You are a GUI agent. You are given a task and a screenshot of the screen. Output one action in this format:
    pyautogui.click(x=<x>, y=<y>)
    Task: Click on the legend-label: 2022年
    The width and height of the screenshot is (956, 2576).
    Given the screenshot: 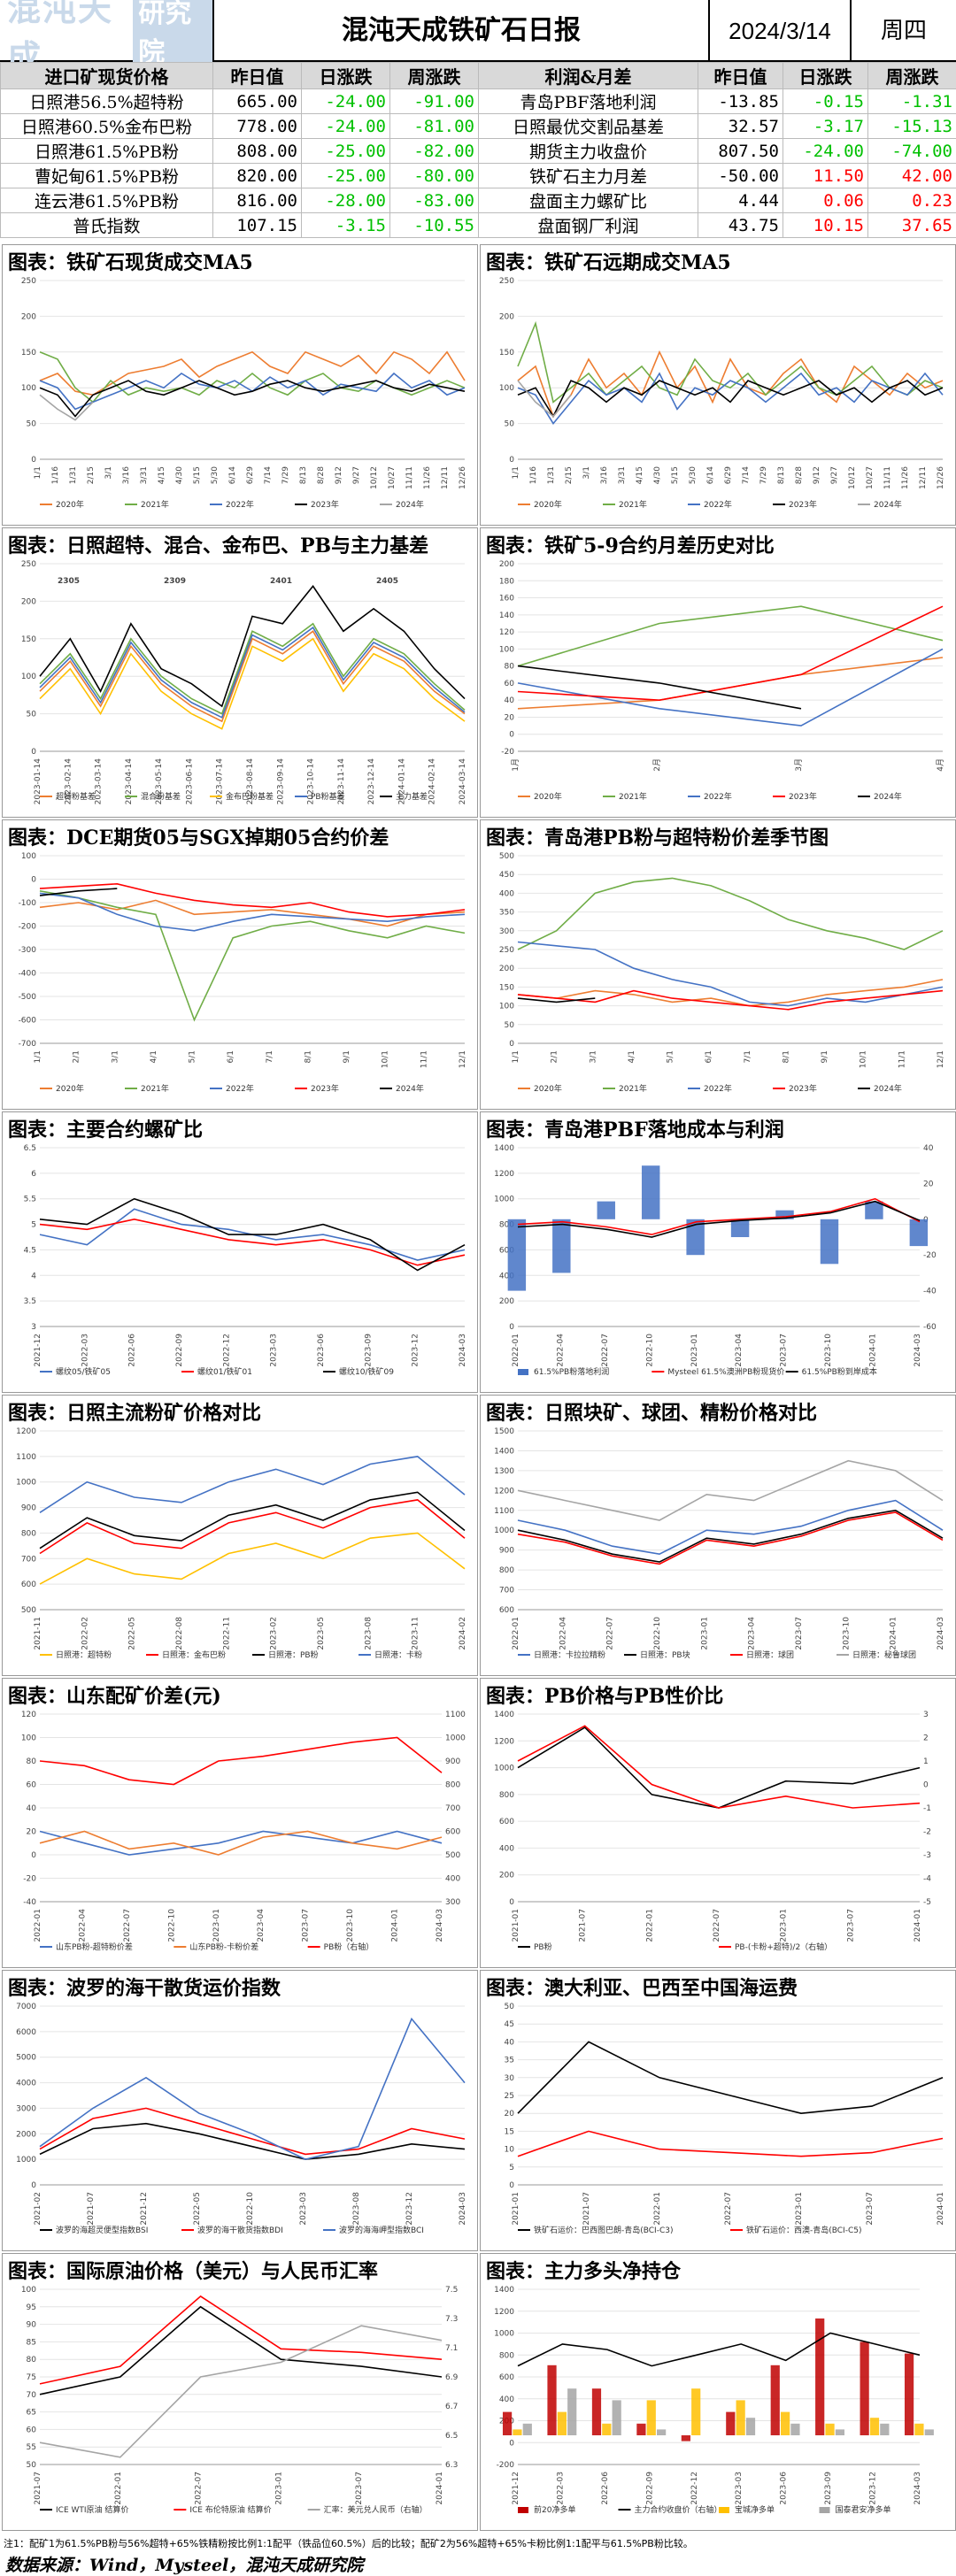 What is the action you would take?
    pyautogui.click(x=240, y=504)
    